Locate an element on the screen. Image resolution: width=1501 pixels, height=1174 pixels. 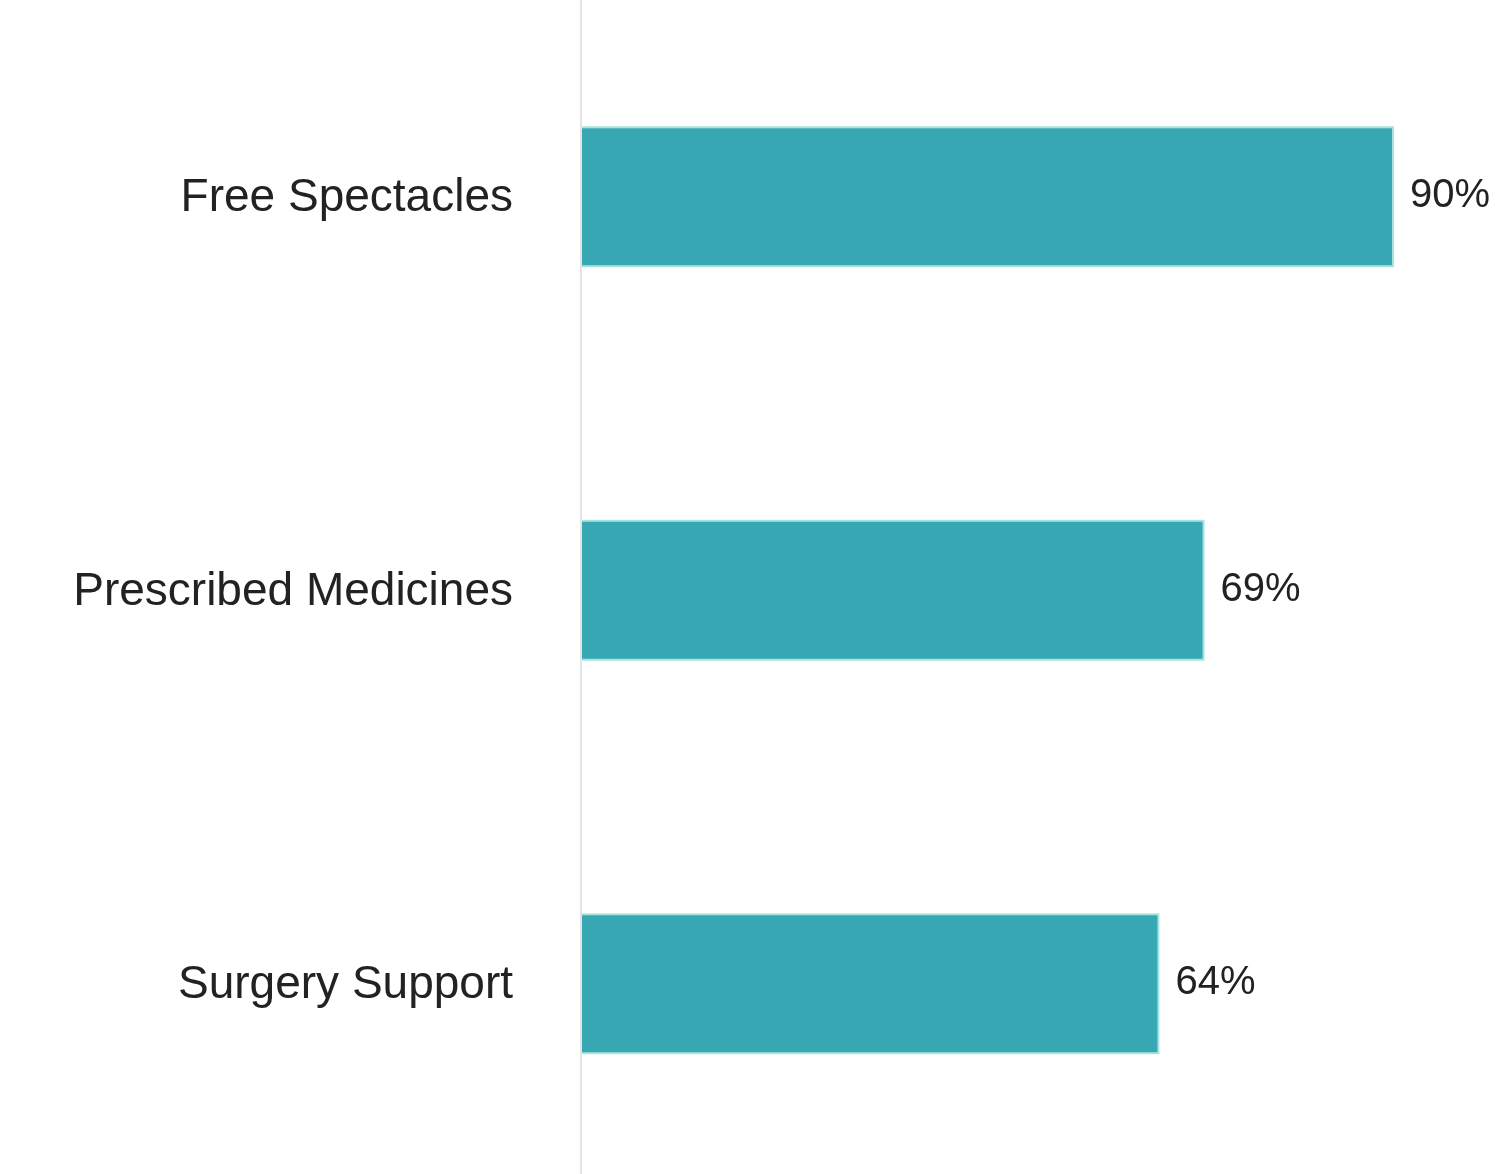
y-tick-label: Free Spectacles is located at coordinates (346, 195).